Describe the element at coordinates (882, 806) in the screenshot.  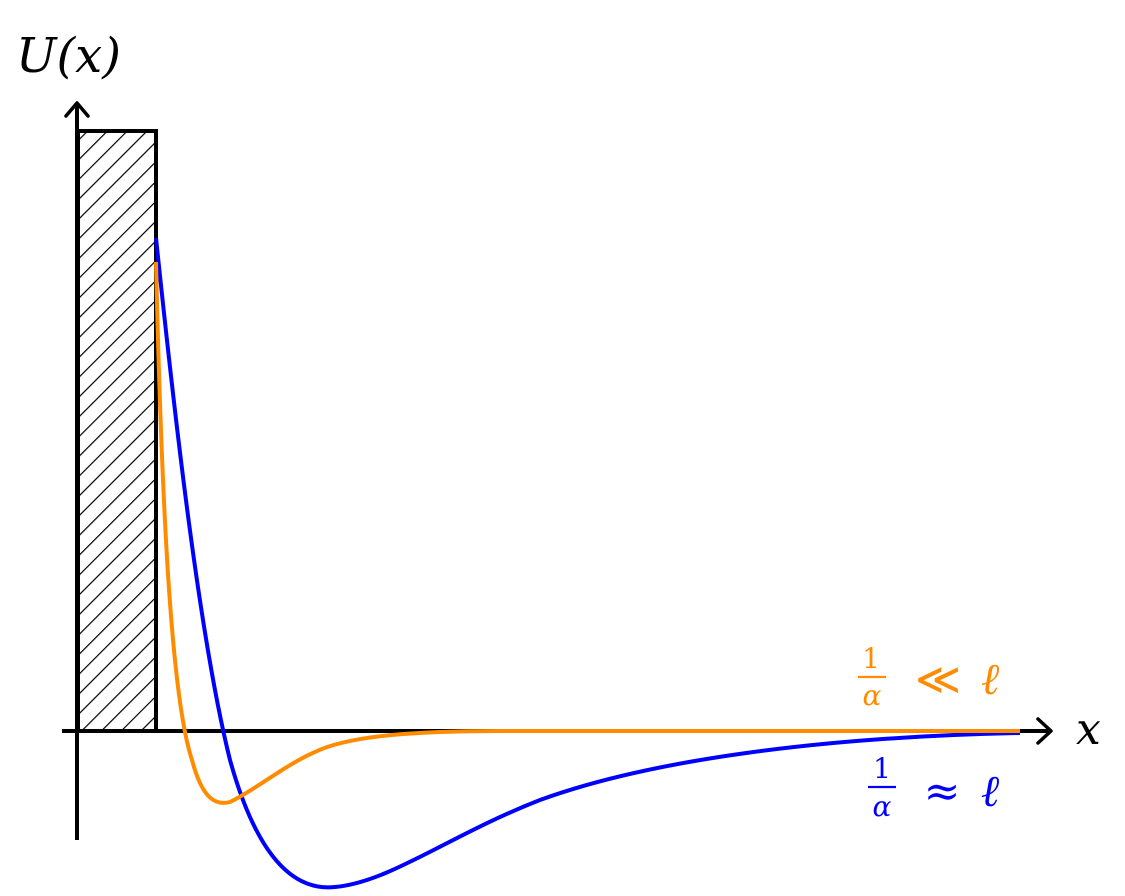
I see `label-blue-denominator: α` at that location.